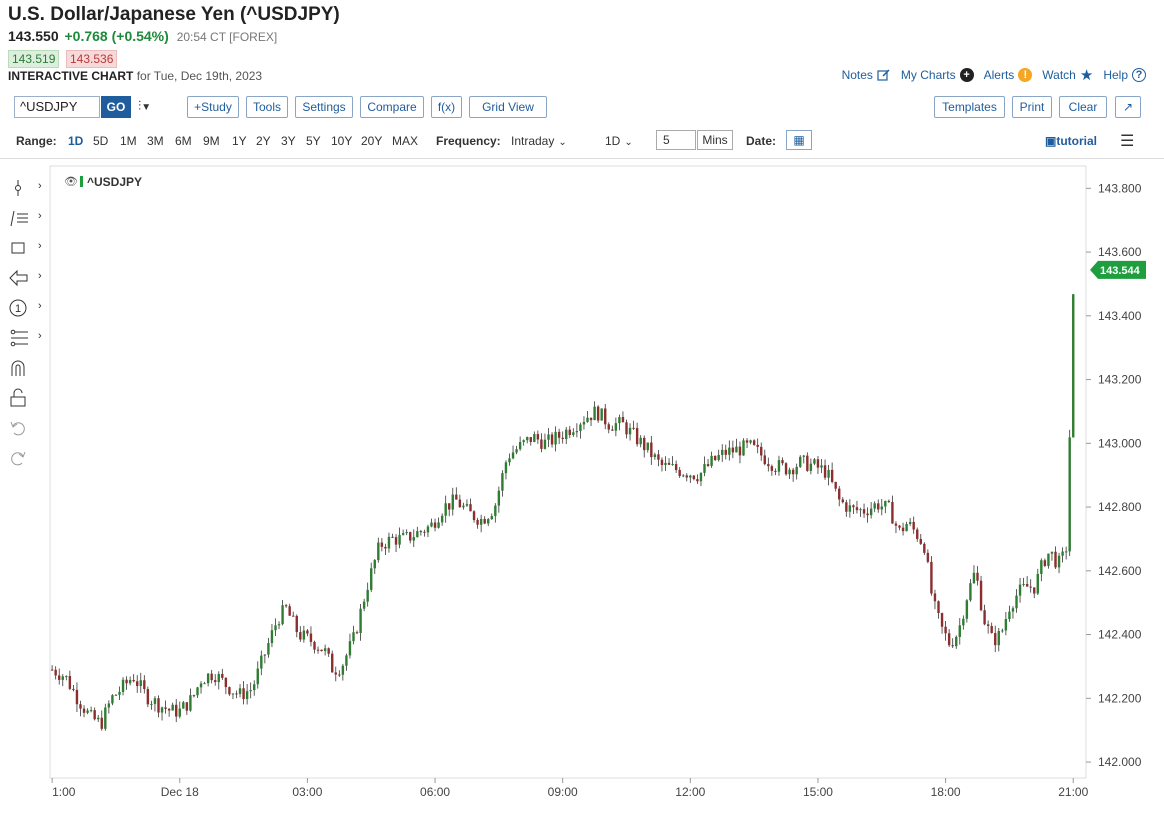 This screenshot has height=820, width=1164. I want to click on lock-tool, so click(28, 400).